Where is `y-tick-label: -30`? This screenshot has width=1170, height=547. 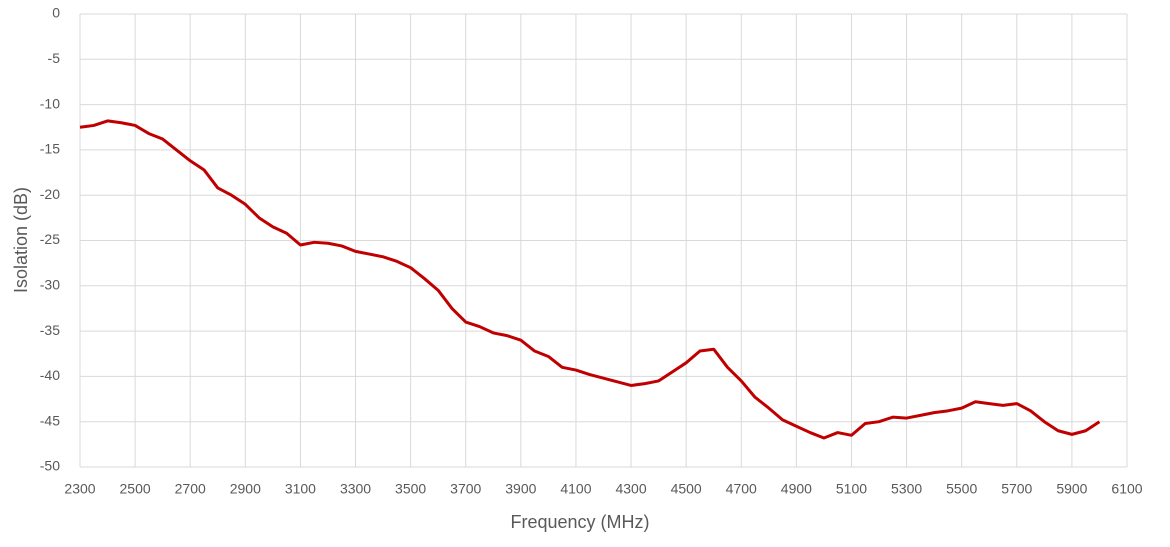
y-tick-label: -30 is located at coordinates (50, 285).